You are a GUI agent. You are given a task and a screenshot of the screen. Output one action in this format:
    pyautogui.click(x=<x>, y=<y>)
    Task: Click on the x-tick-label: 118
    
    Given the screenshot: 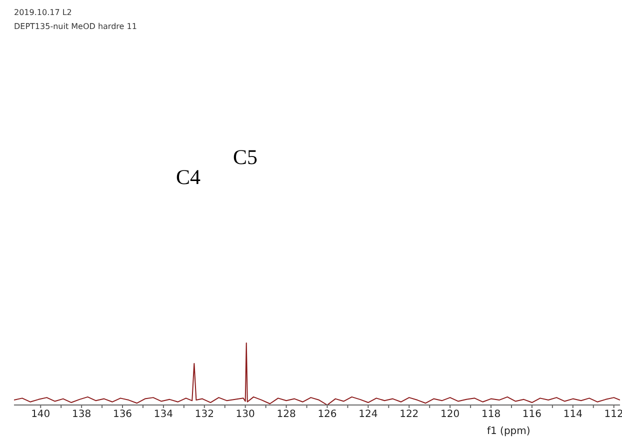 What is the action you would take?
    pyautogui.click(x=491, y=414)
    